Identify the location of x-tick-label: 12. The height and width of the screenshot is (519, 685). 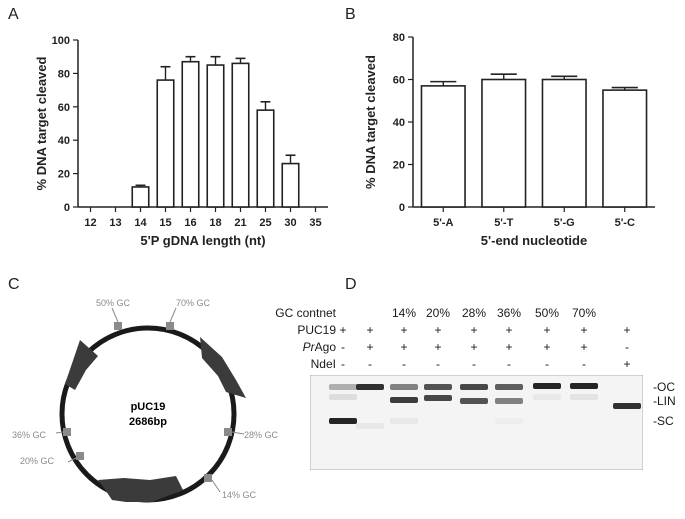
(90, 223).